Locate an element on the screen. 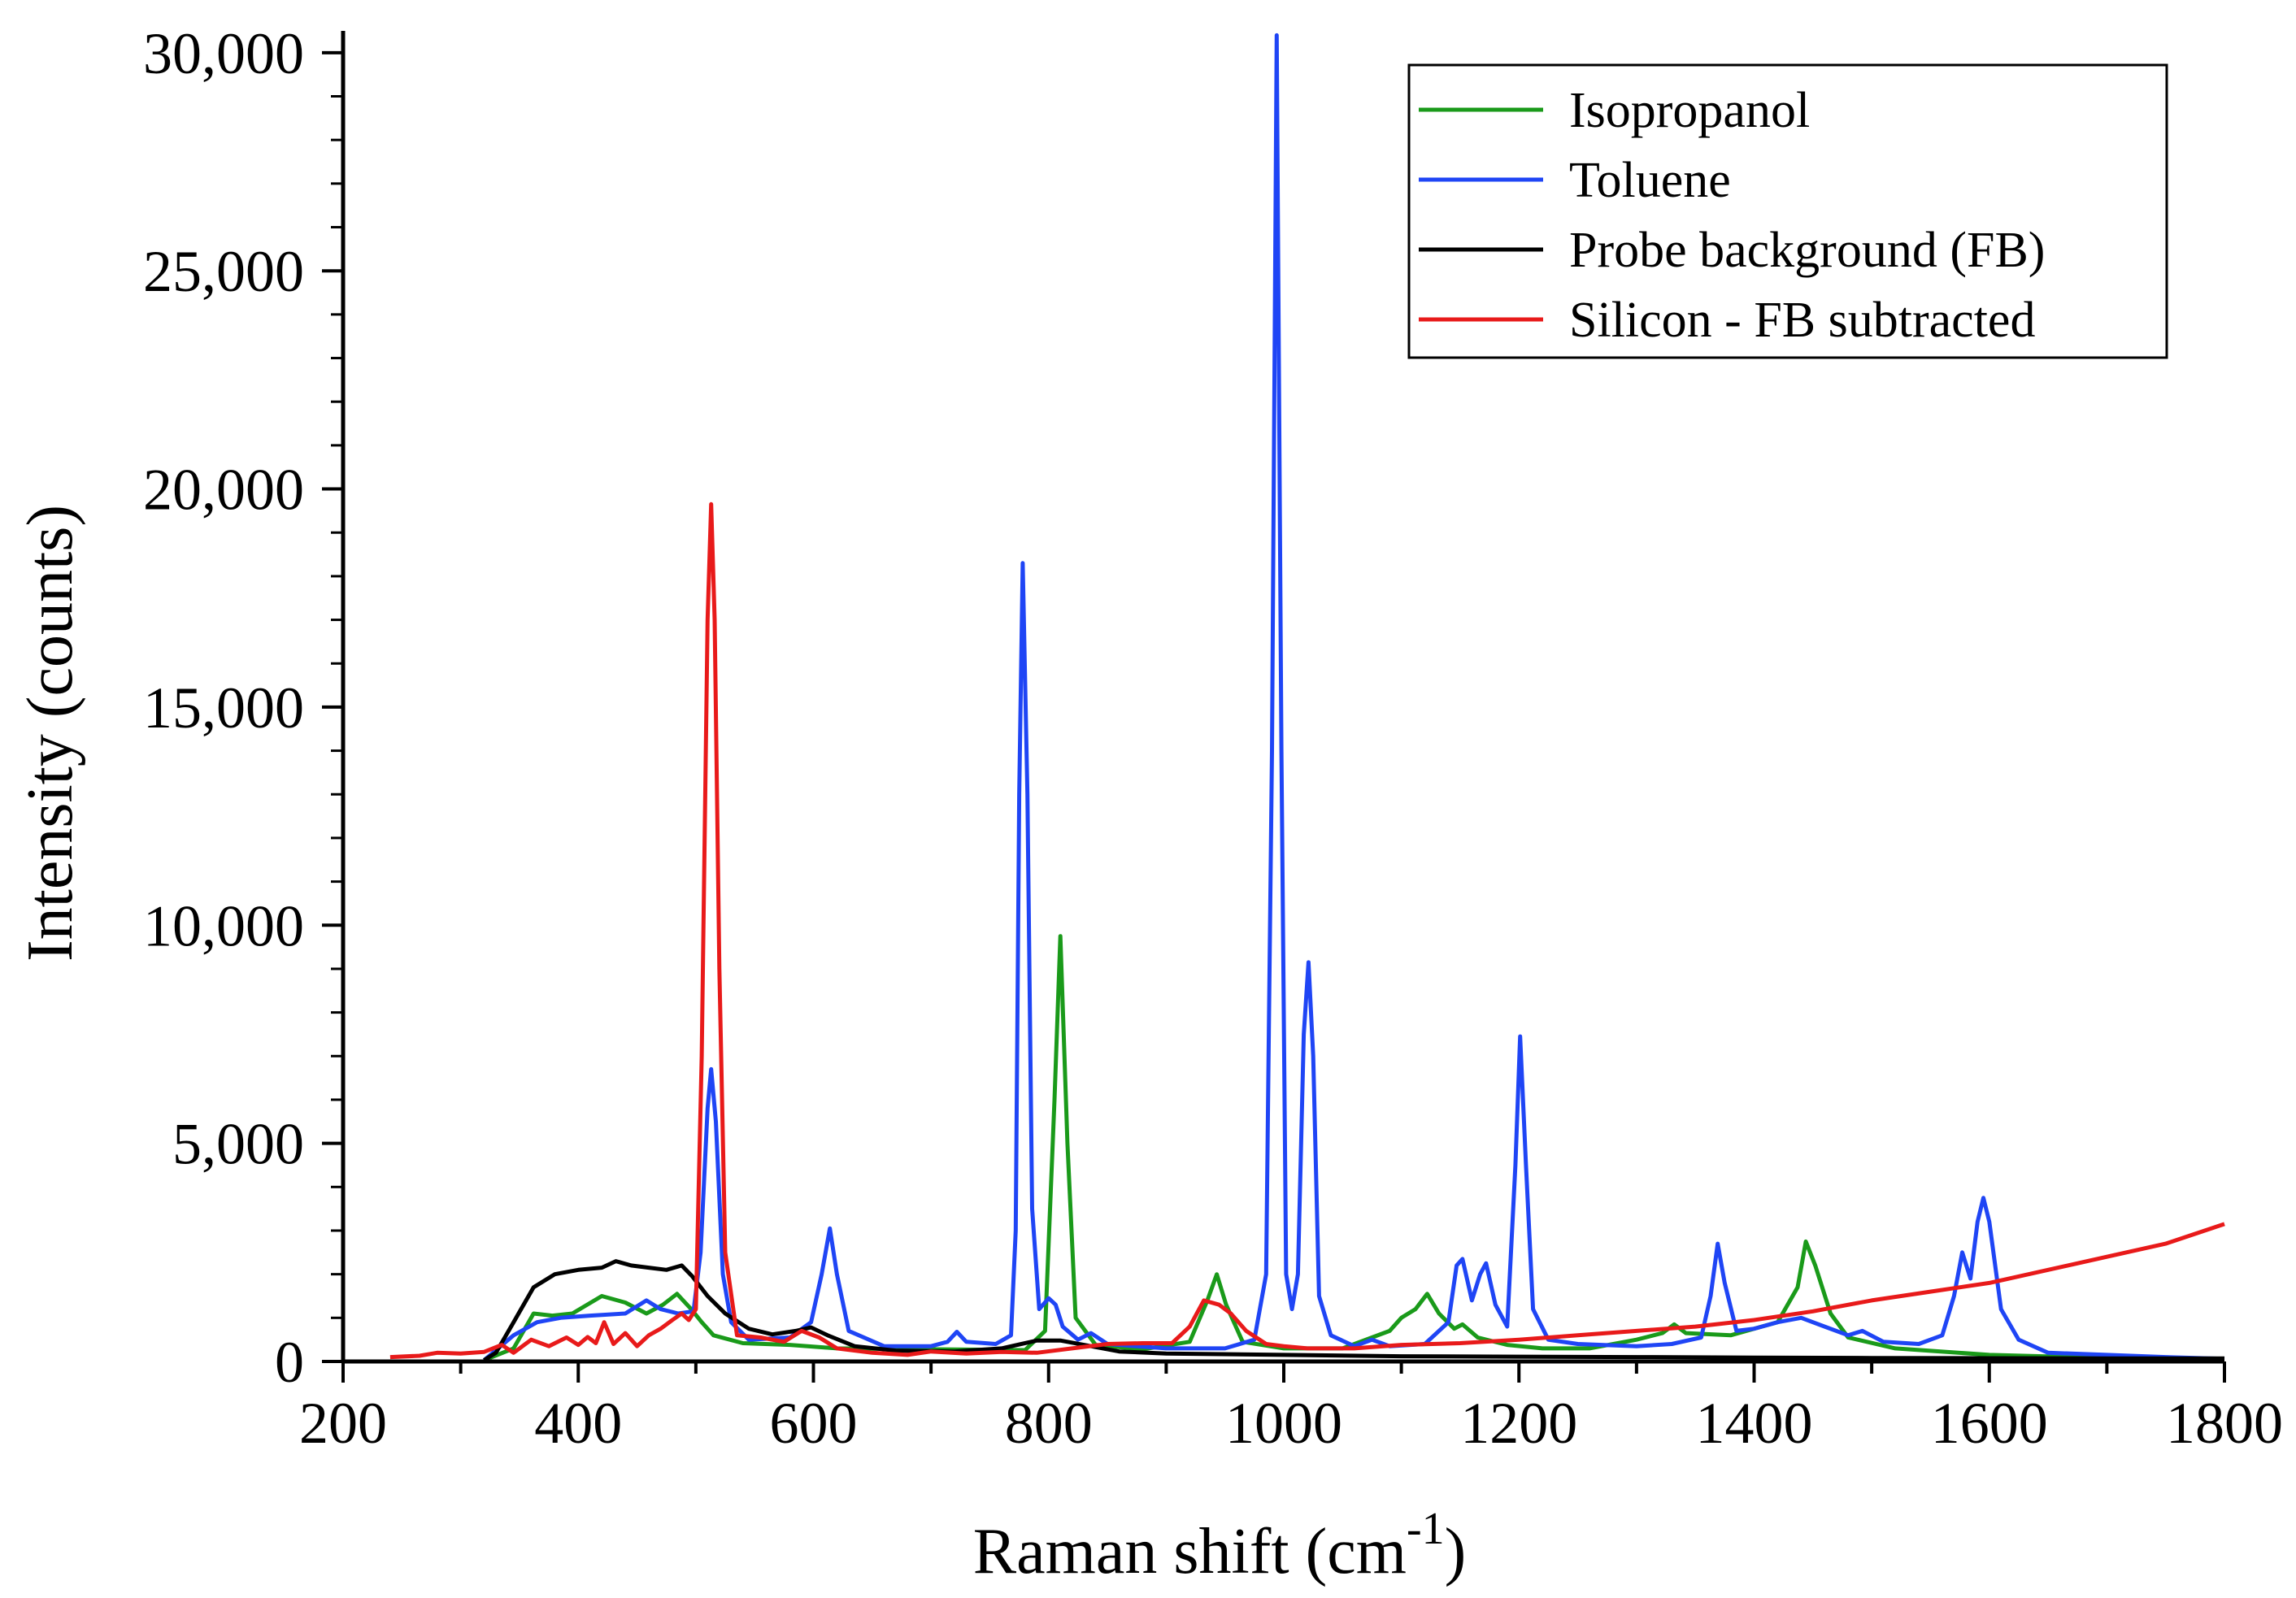 The image size is (2296, 1598). x-tick-label: 400 is located at coordinates (578, 1423).